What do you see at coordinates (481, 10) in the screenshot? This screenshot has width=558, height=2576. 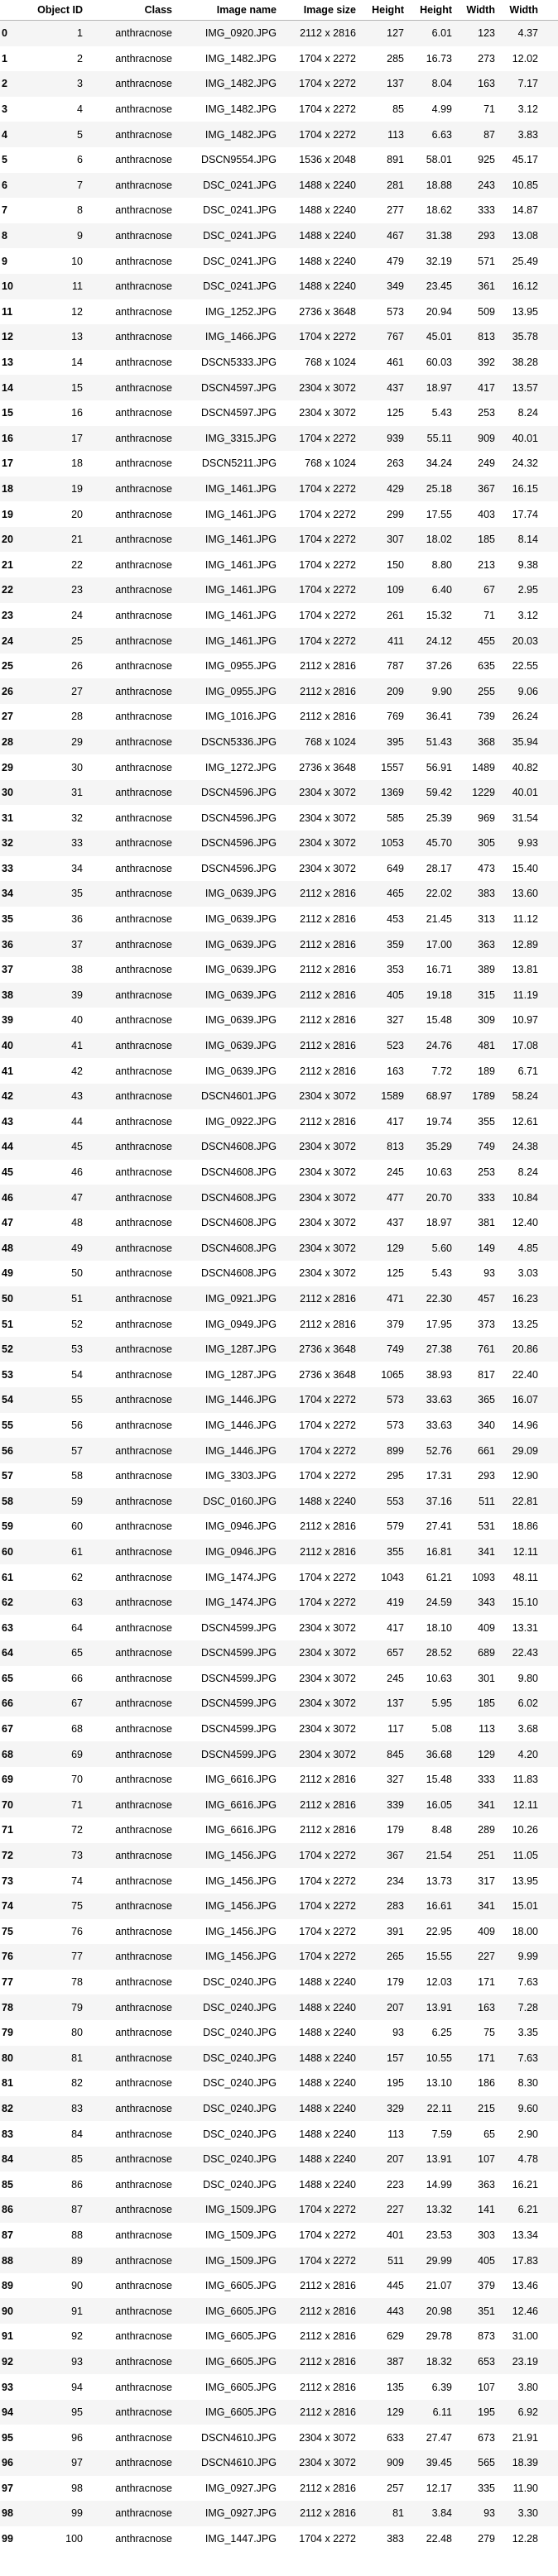 I see `width-px-header: Width` at bounding box center [481, 10].